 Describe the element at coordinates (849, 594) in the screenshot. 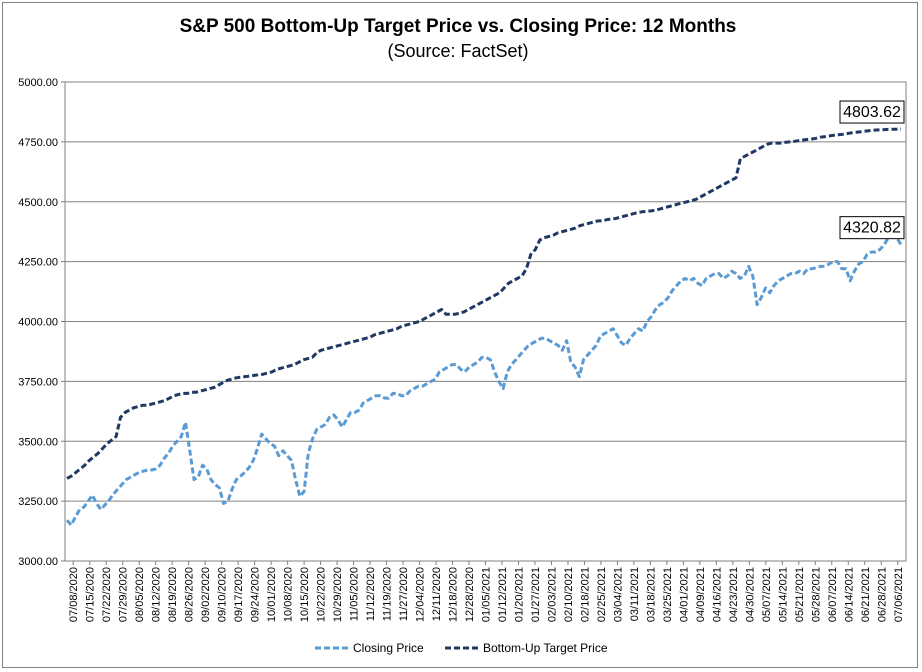

I see `x-tick-label: 06/14/2021` at that location.